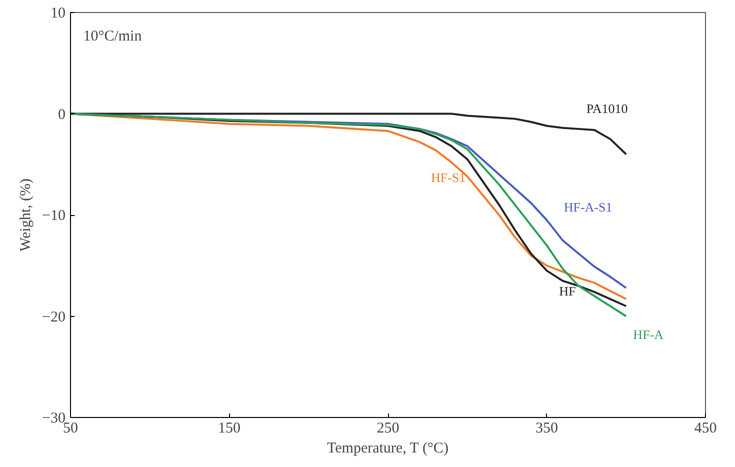 The width and height of the screenshot is (735, 467). What do you see at coordinates (648, 334) in the screenshot?
I see `series-label: HF-A` at bounding box center [648, 334].